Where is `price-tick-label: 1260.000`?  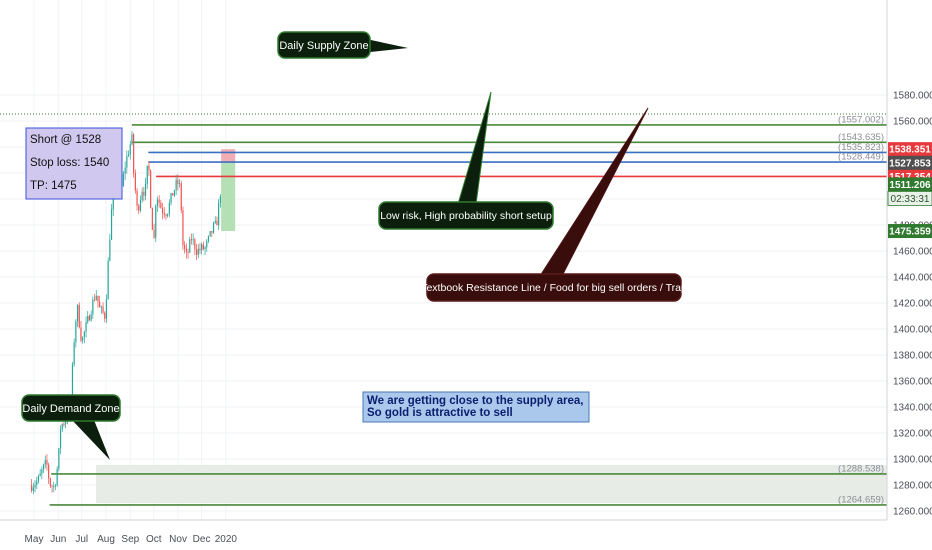
price-tick-label: 1260.000 is located at coordinates (912, 512).